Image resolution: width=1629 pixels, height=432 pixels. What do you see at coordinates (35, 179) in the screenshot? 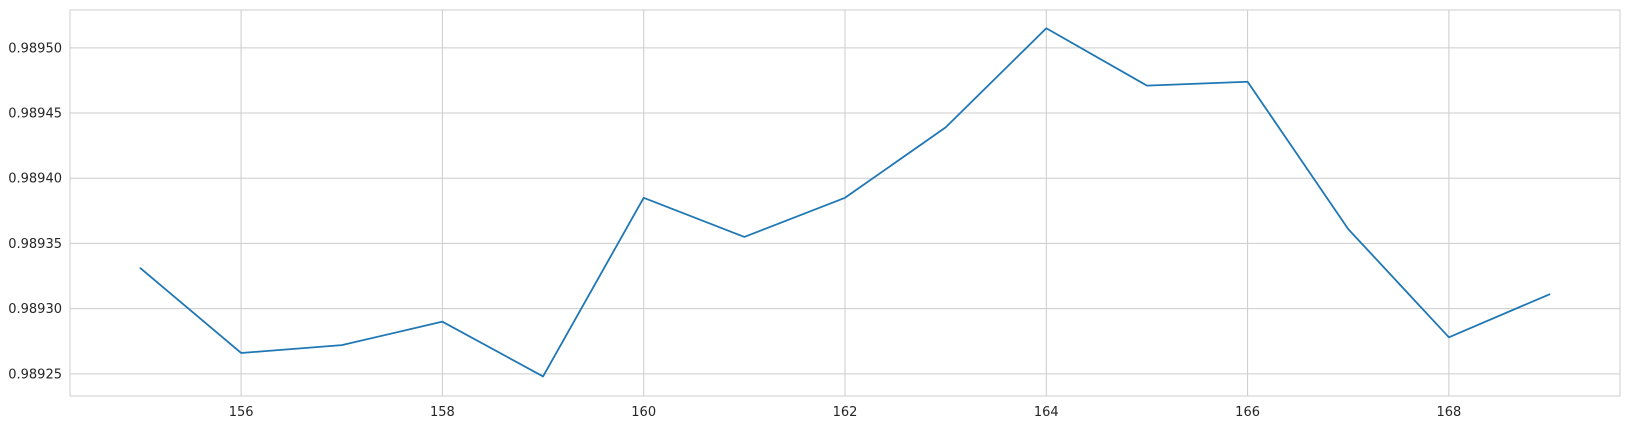
I see `y-tick-label: 0.98940` at bounding box center [35, 179].